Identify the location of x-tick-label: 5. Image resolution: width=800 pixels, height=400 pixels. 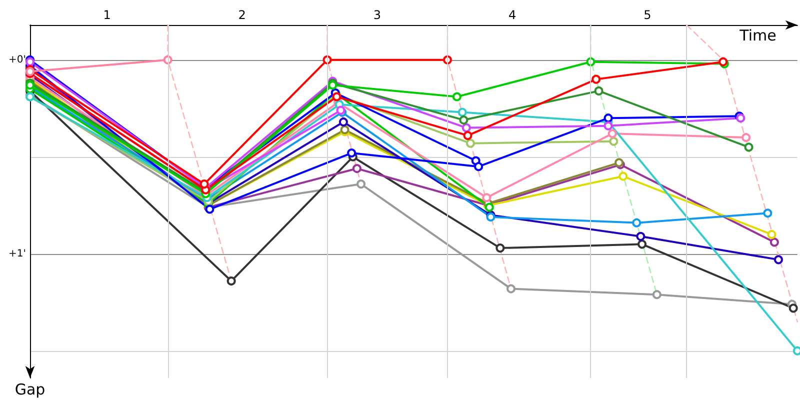
(648, 15).